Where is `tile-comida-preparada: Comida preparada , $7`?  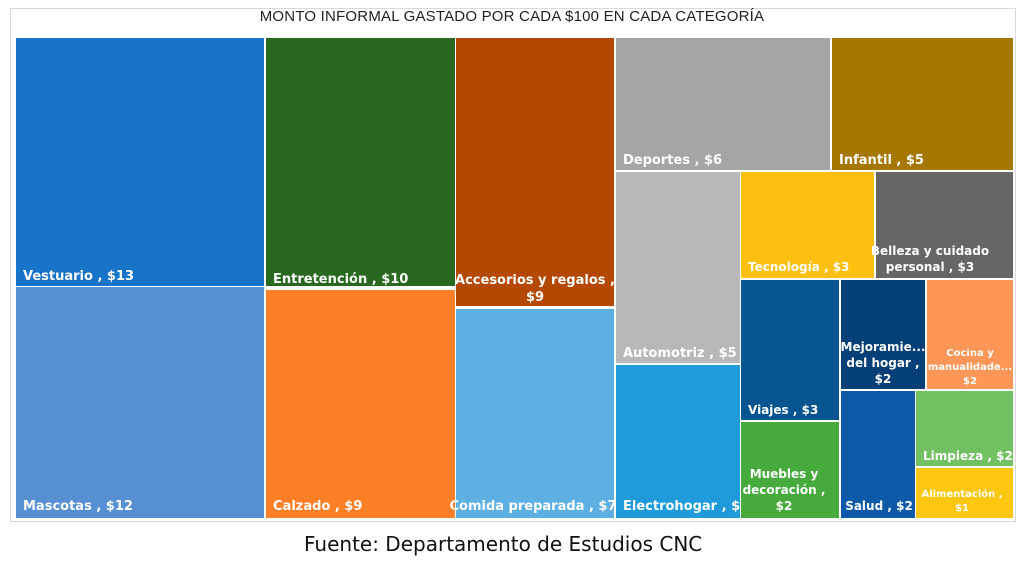
tile-comida-preparada: Comida preparada , $7 is located at coordinates (533, 413).